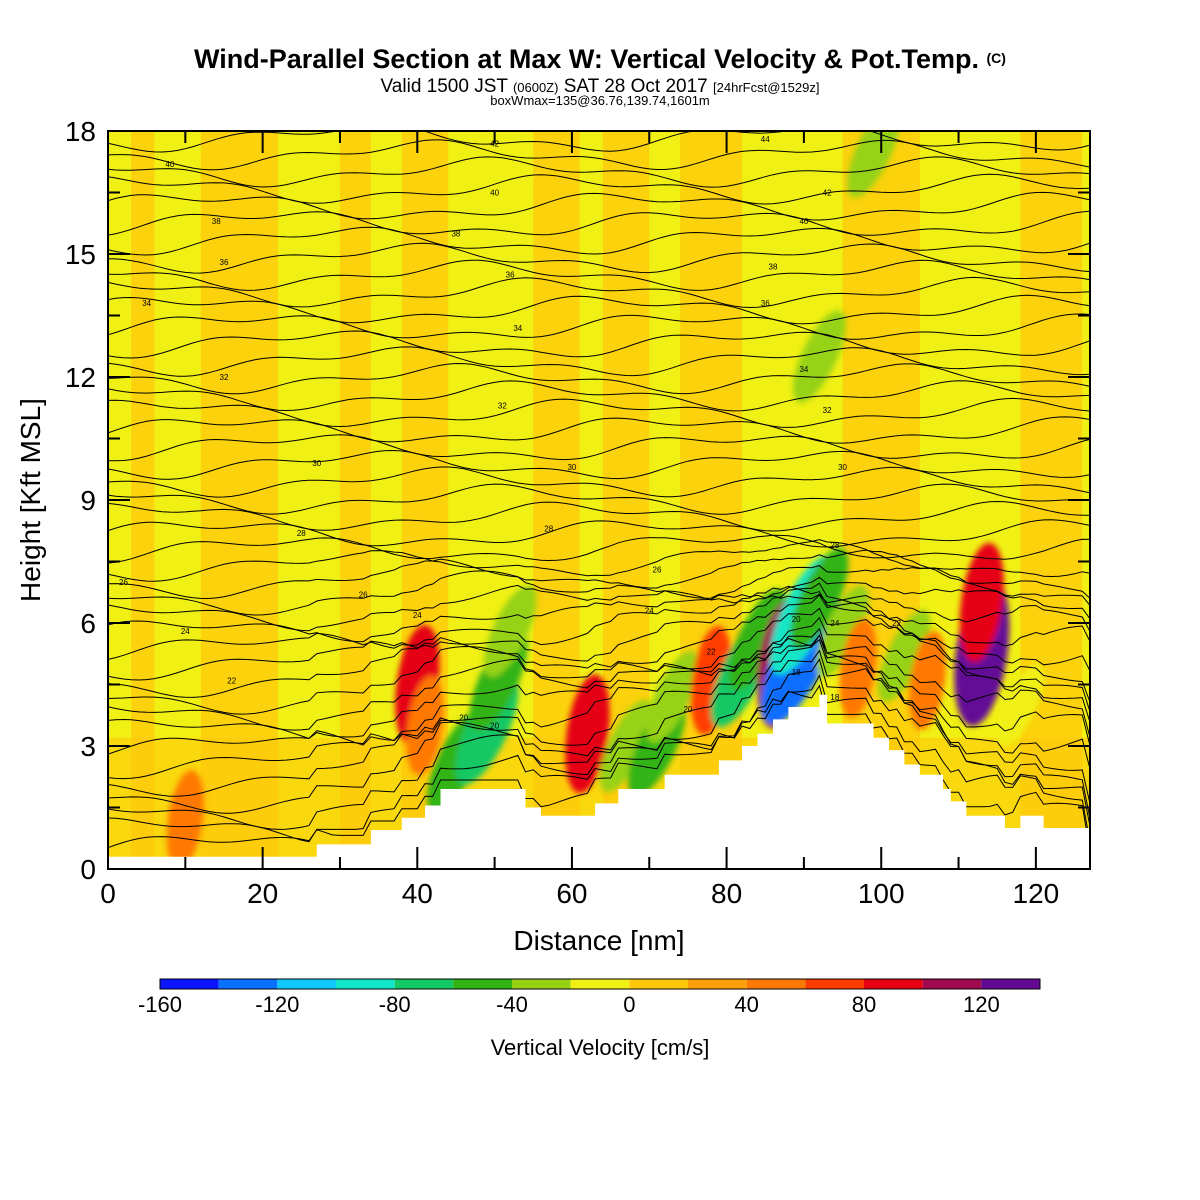  What do you see at coordinates (766, 87) in the screenshot?
I see `subtitle-forecast: [24hrFcst@1529z]` at bounding box center [766, 87].